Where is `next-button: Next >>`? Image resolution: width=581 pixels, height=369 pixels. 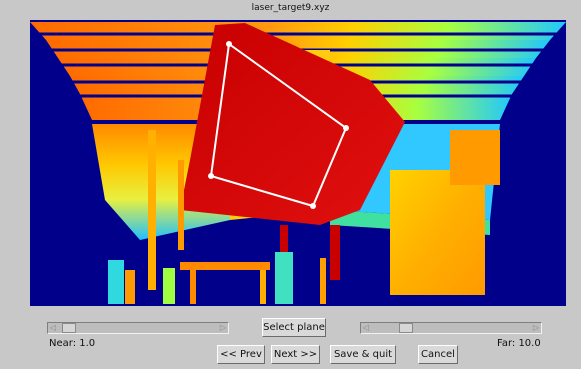 next-button: Next >> is located at coordinates (295, 354).